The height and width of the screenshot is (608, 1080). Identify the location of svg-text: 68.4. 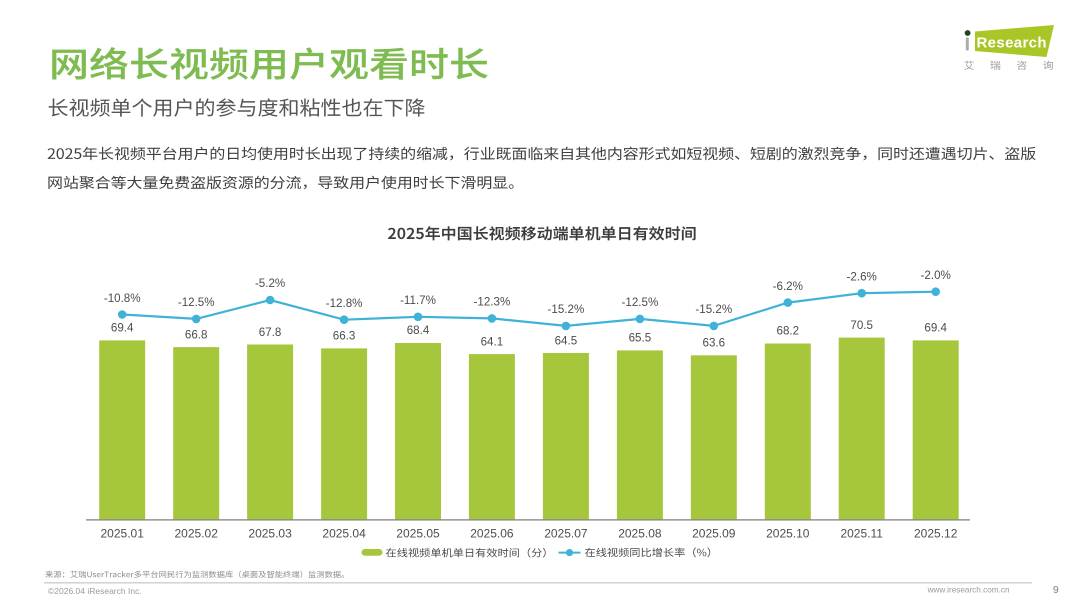
(418, 330).